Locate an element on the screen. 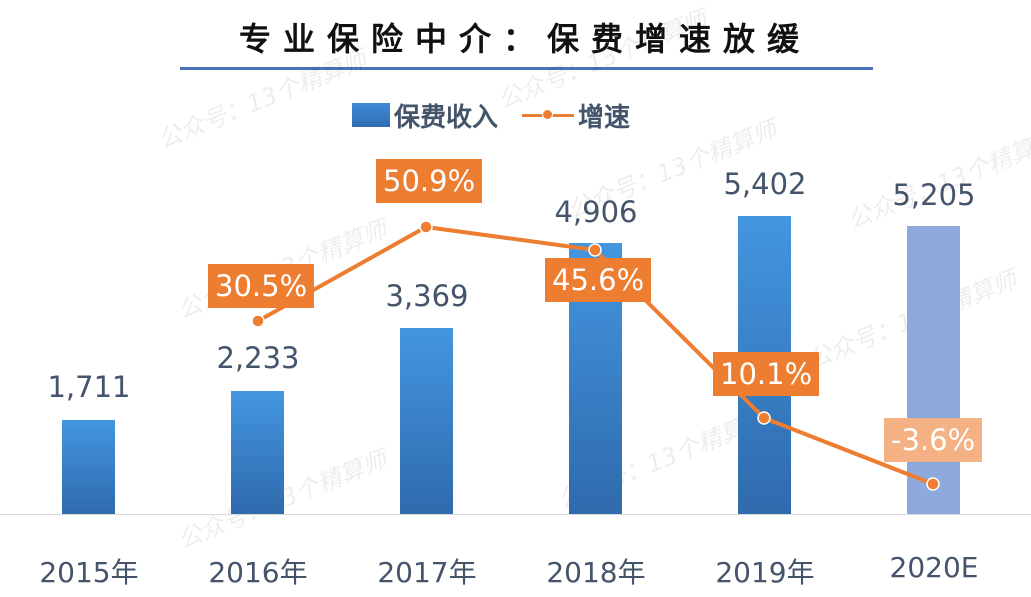  bar-value-label: 3,369 is located at coordinates (427, 296).